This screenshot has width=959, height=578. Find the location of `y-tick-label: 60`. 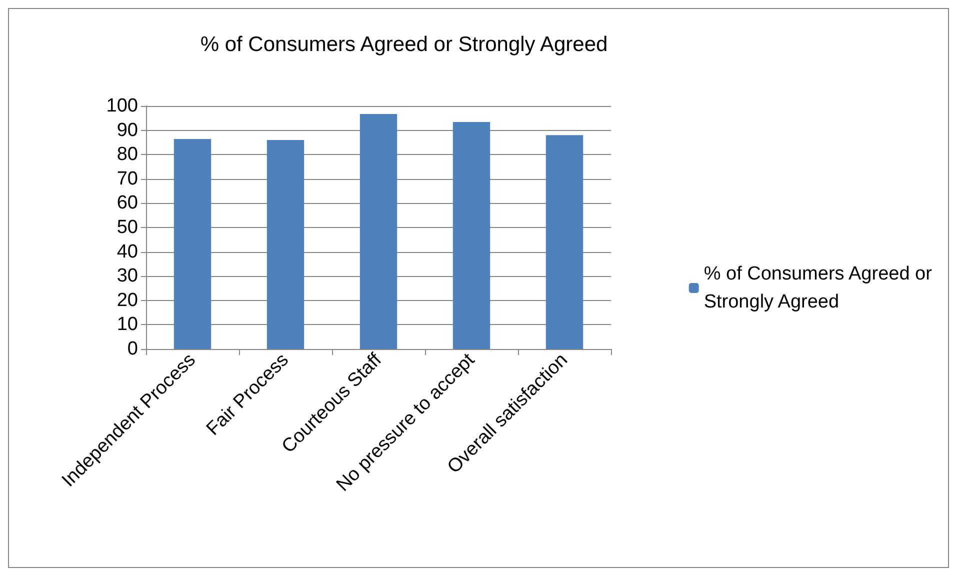

y-tick-label: 60 is located at coordinates (127, 203).